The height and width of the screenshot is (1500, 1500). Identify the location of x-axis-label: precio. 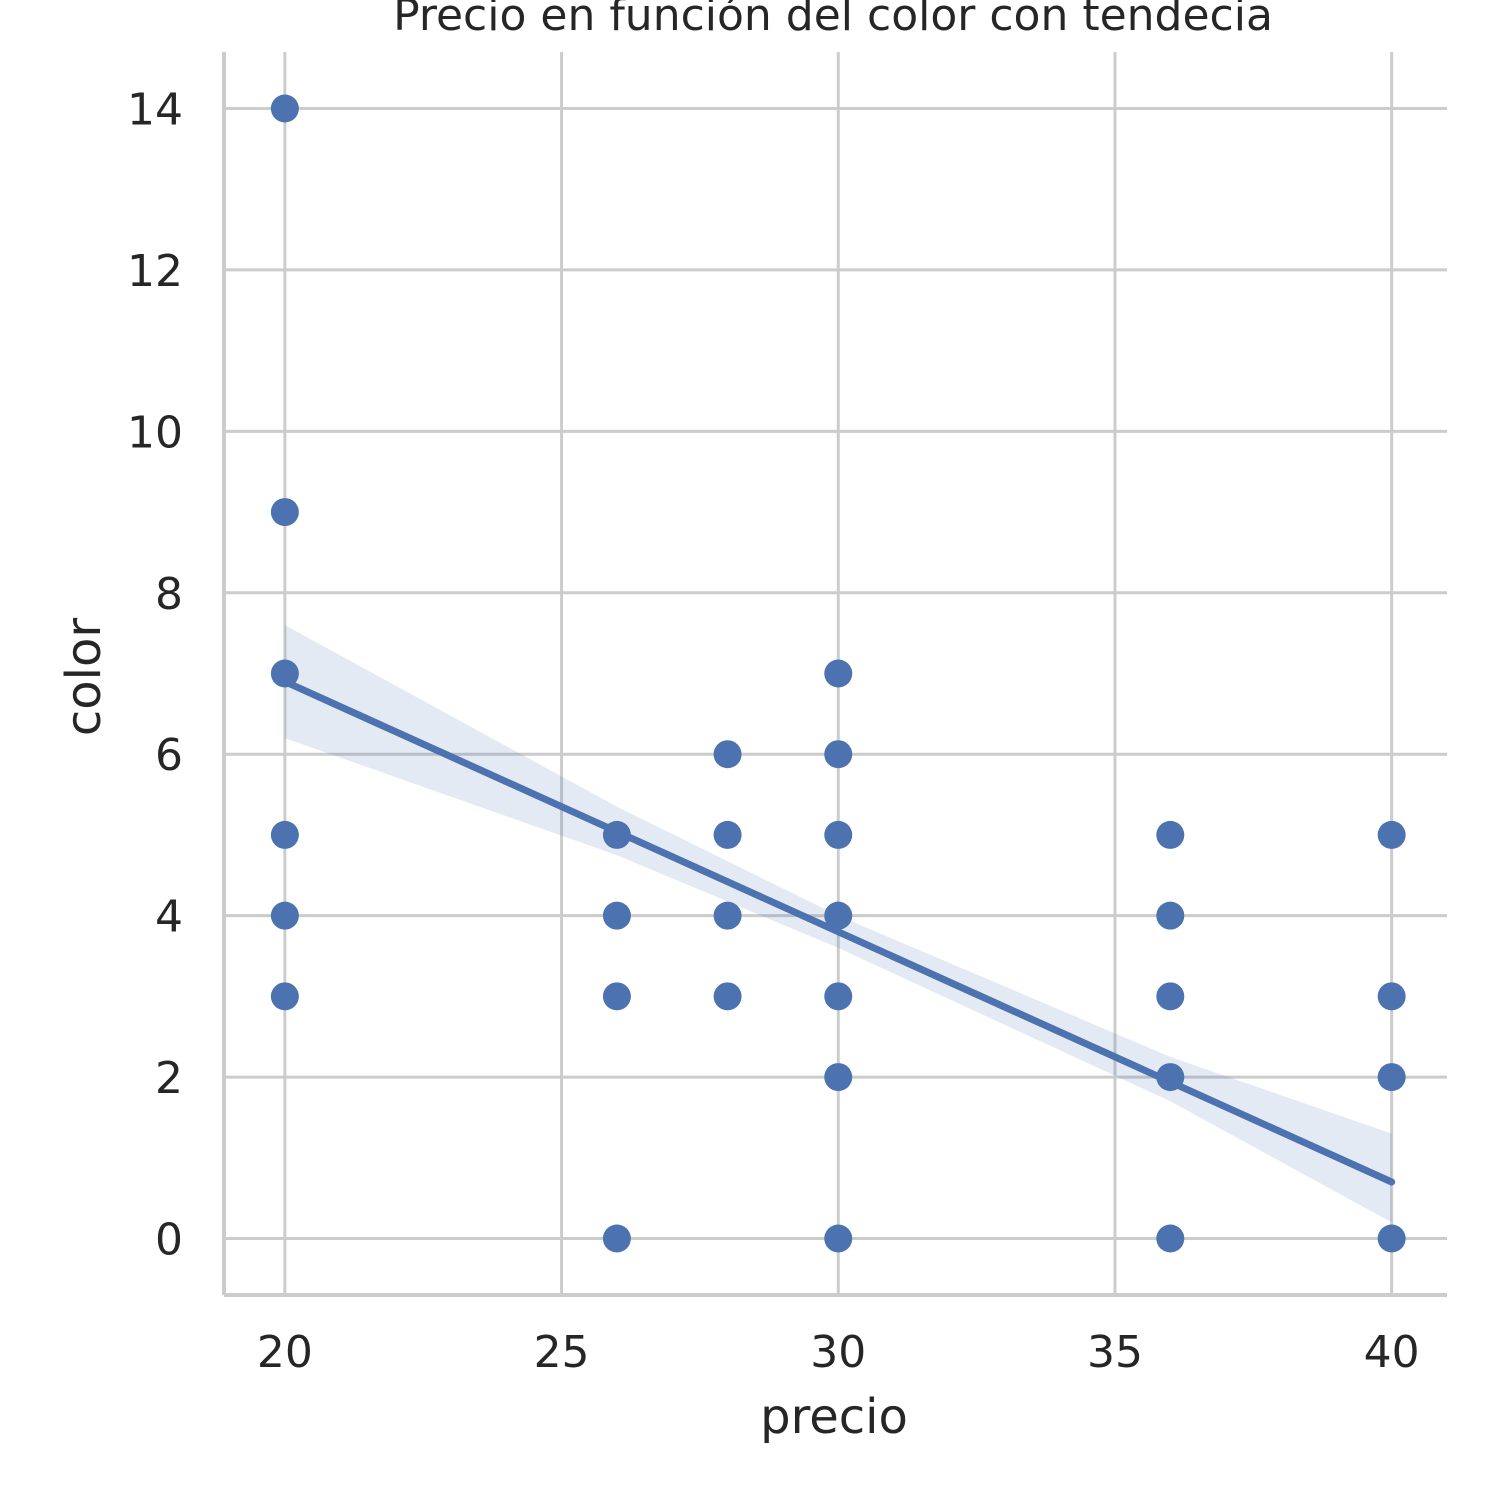
(834, 1417).